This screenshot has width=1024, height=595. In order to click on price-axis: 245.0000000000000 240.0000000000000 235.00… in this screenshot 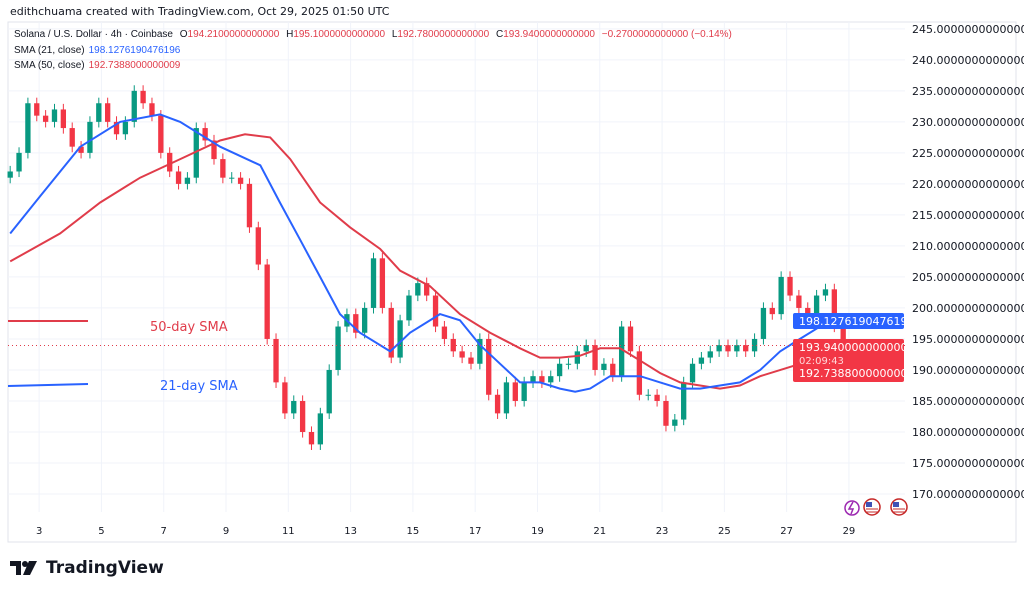, I will do `click(968, 262)`.